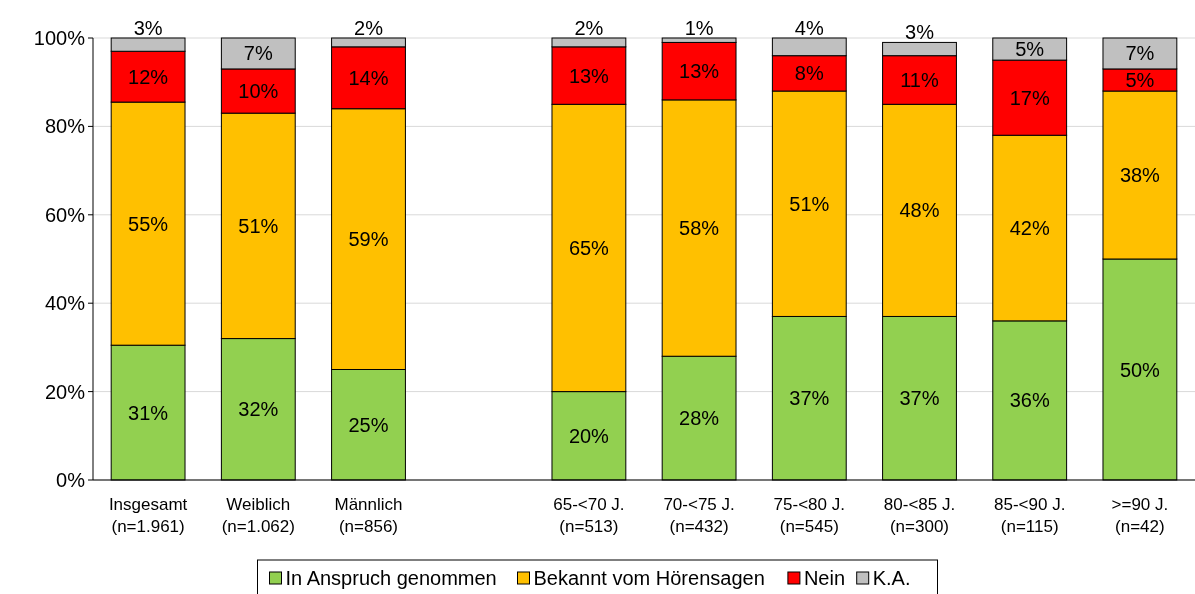 The width and height of the screenshot is (1195, 594). I want to click on x-tick-label: Weiblich (n=1.062), so click(258, 515).